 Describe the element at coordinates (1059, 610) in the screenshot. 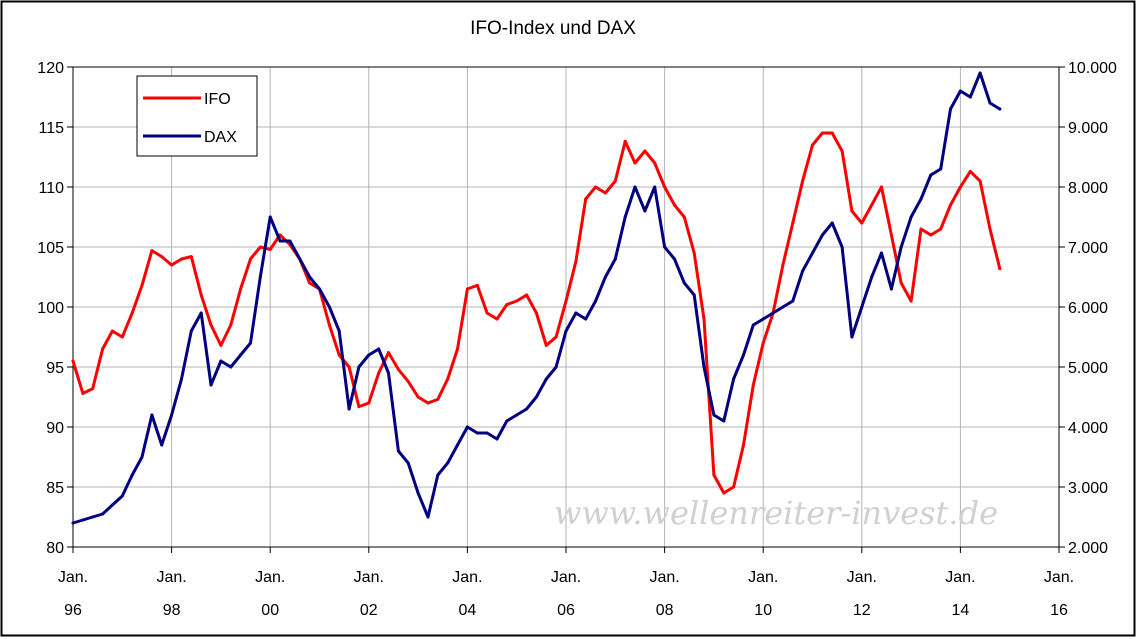

I see `x-tick-label-year: 16` at that location.